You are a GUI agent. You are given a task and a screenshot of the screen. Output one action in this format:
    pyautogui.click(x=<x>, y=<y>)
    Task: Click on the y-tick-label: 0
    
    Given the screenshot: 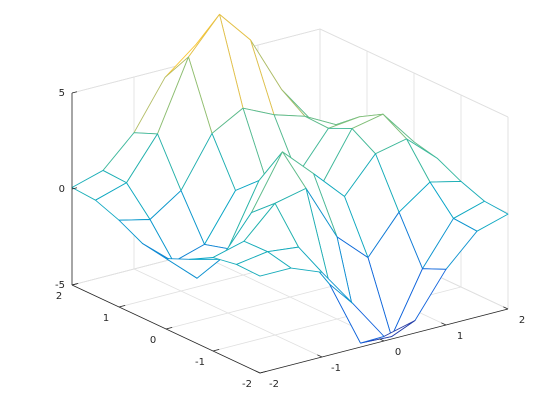 What is the action you would take?
    pyautogui.click(x=153, y=340)
    